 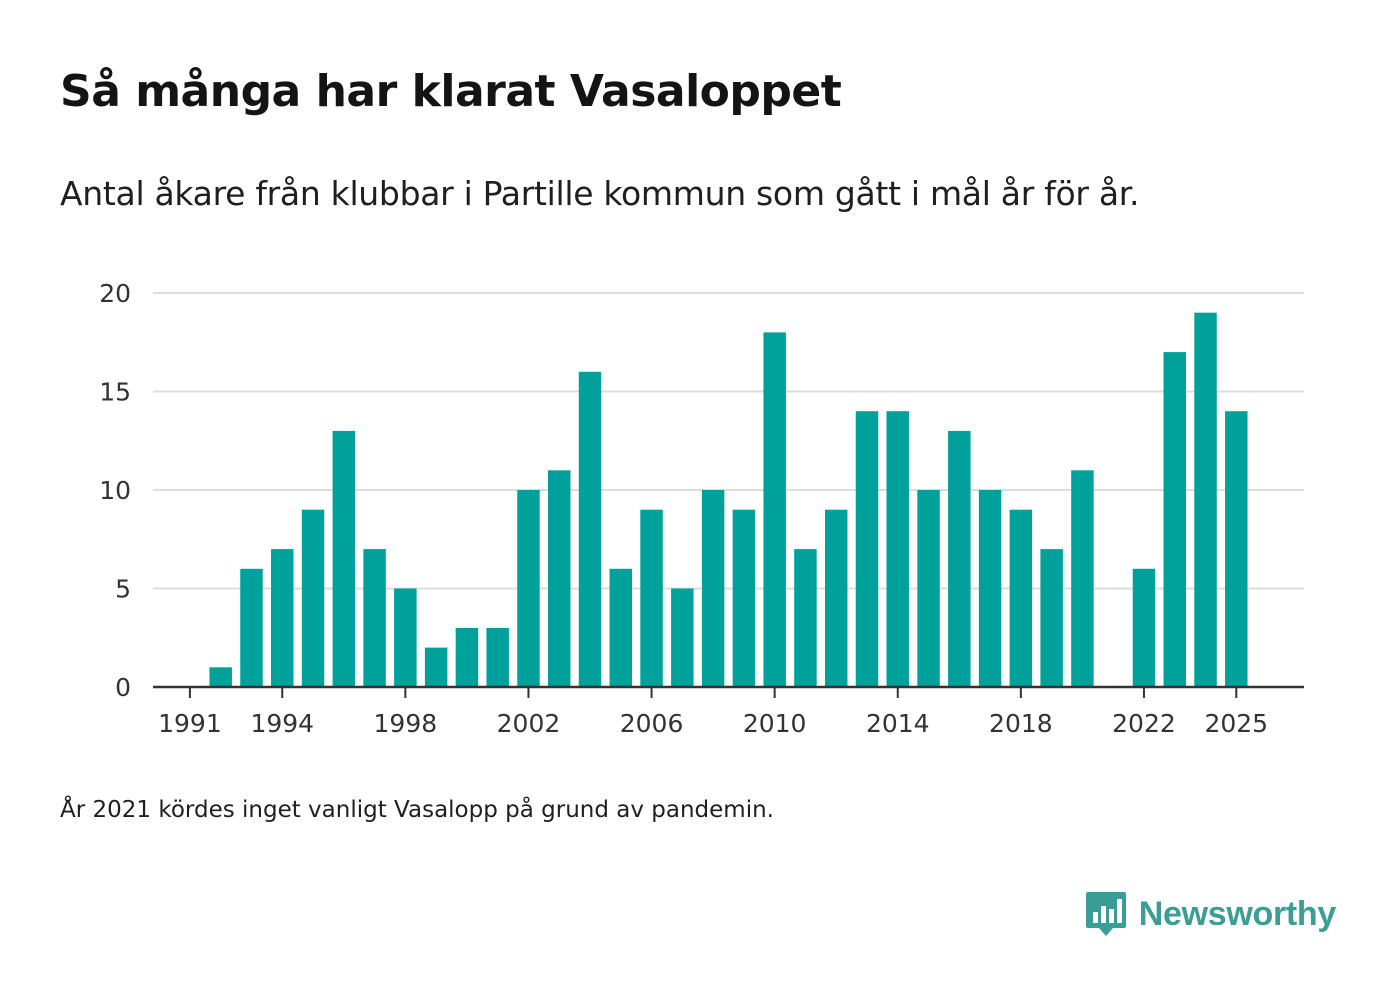 I want to click on chart-title: Så många har klarat Vasaloppet, so click(x=451, y=91).